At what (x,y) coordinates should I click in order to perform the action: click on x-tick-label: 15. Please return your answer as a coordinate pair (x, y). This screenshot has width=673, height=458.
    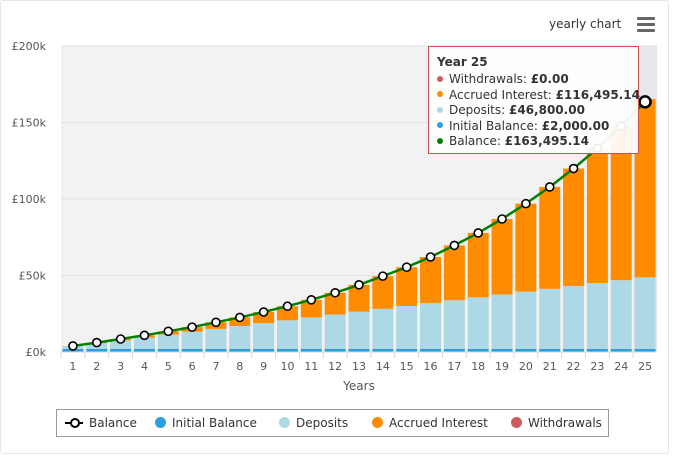
    Looking at the image, I should click on (407, 366).